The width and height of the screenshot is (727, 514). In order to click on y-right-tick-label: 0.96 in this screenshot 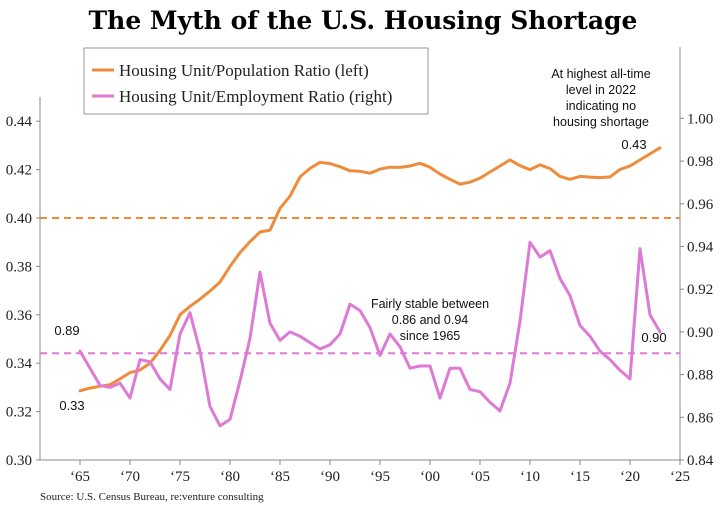, I will do `click(700, 205)`.